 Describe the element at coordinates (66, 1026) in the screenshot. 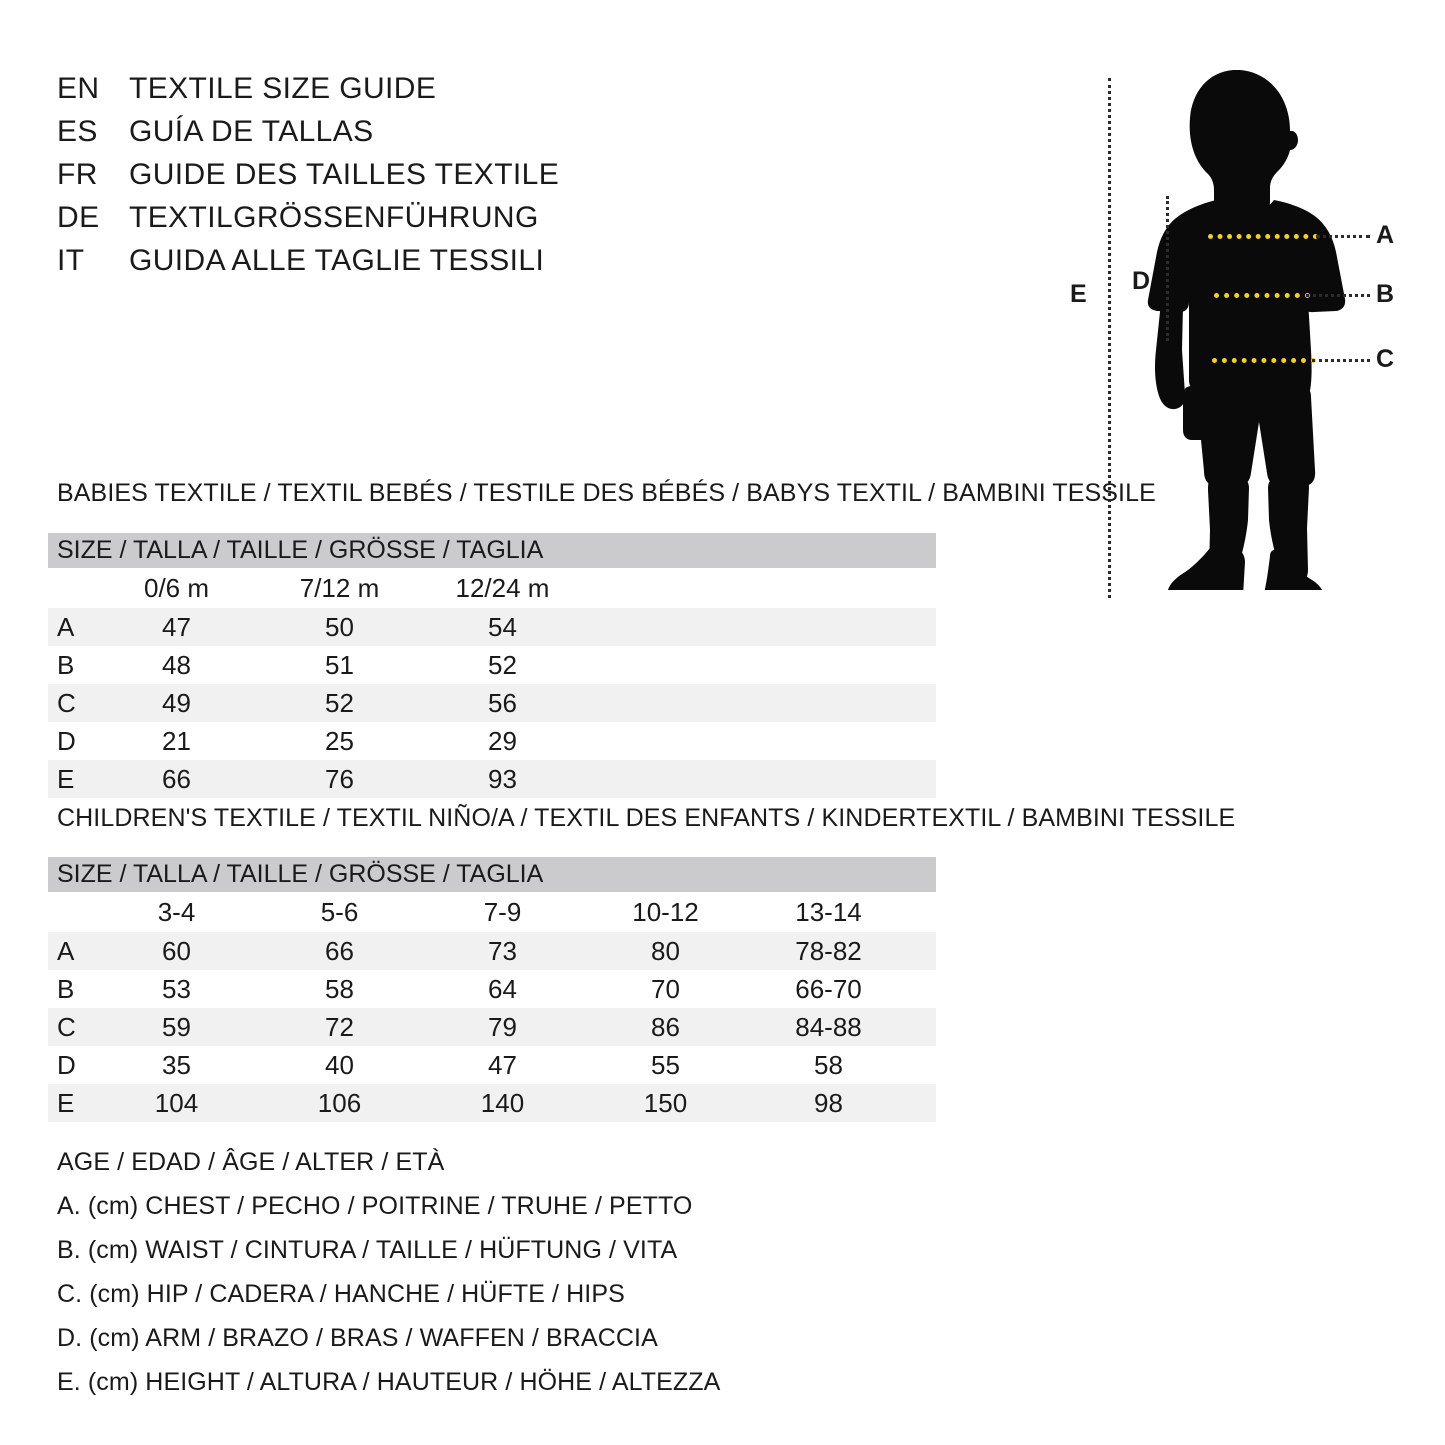

I see `children-row-label-c: C` at that location.